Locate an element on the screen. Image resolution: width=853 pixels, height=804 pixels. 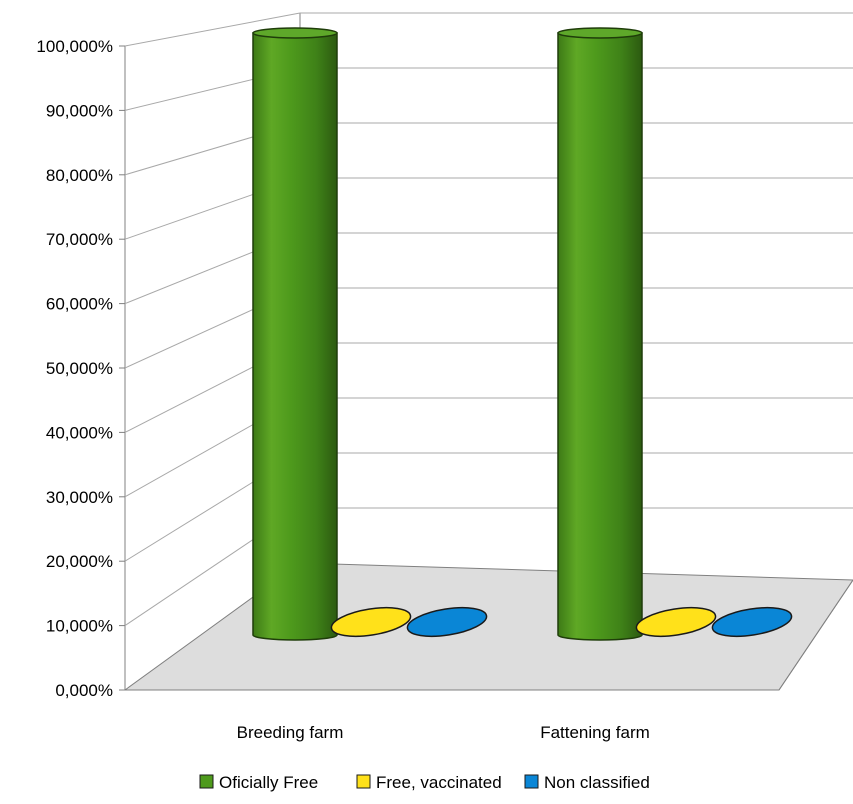
y-tick-label: 100,000% is located at coordinates (74, 46).